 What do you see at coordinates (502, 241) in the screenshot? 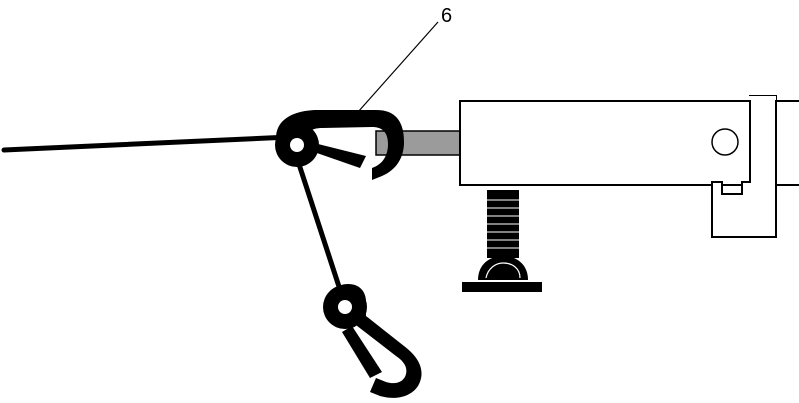
I see `support-leg` at bounding box center [502, 241].